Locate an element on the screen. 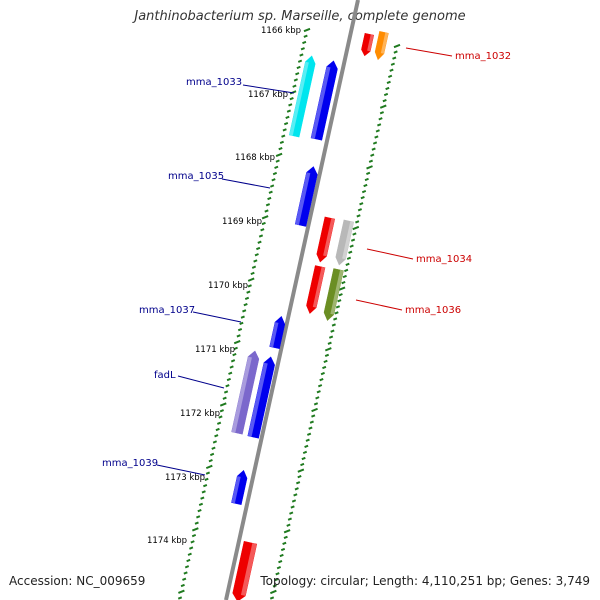  gene-label: mma_1039 is located at coordinates (130, 463).